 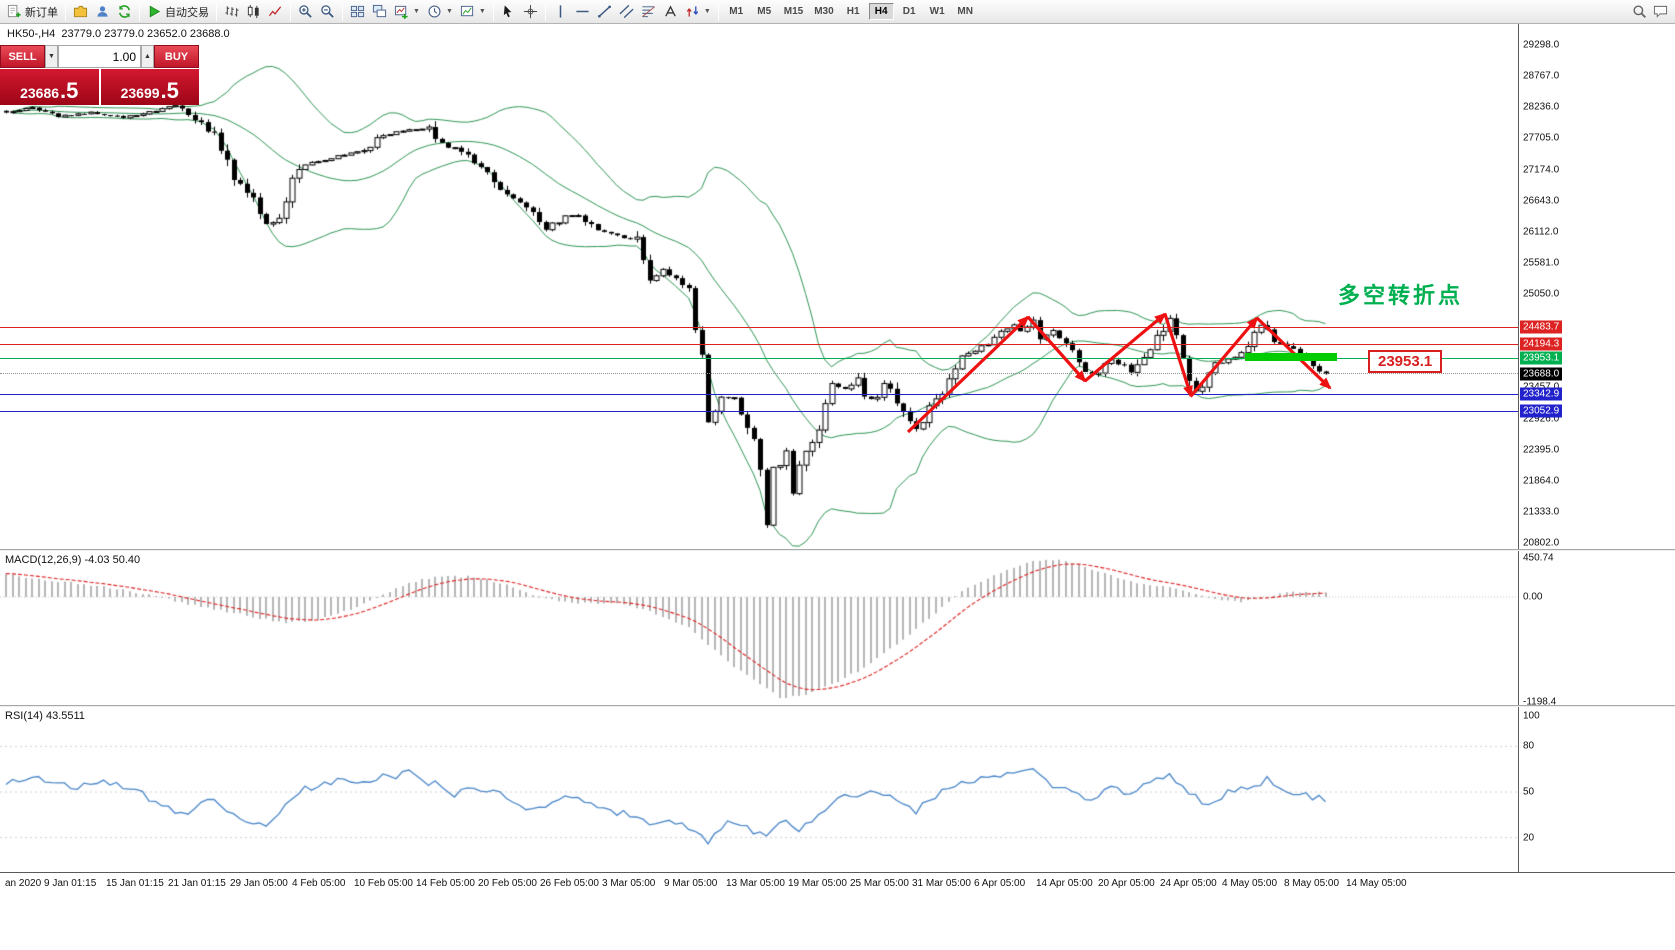 What do you see at coordinates (909, 11) in the screenshot?
I see `timeframe-d1: D1` at bounding box center [909, 11].